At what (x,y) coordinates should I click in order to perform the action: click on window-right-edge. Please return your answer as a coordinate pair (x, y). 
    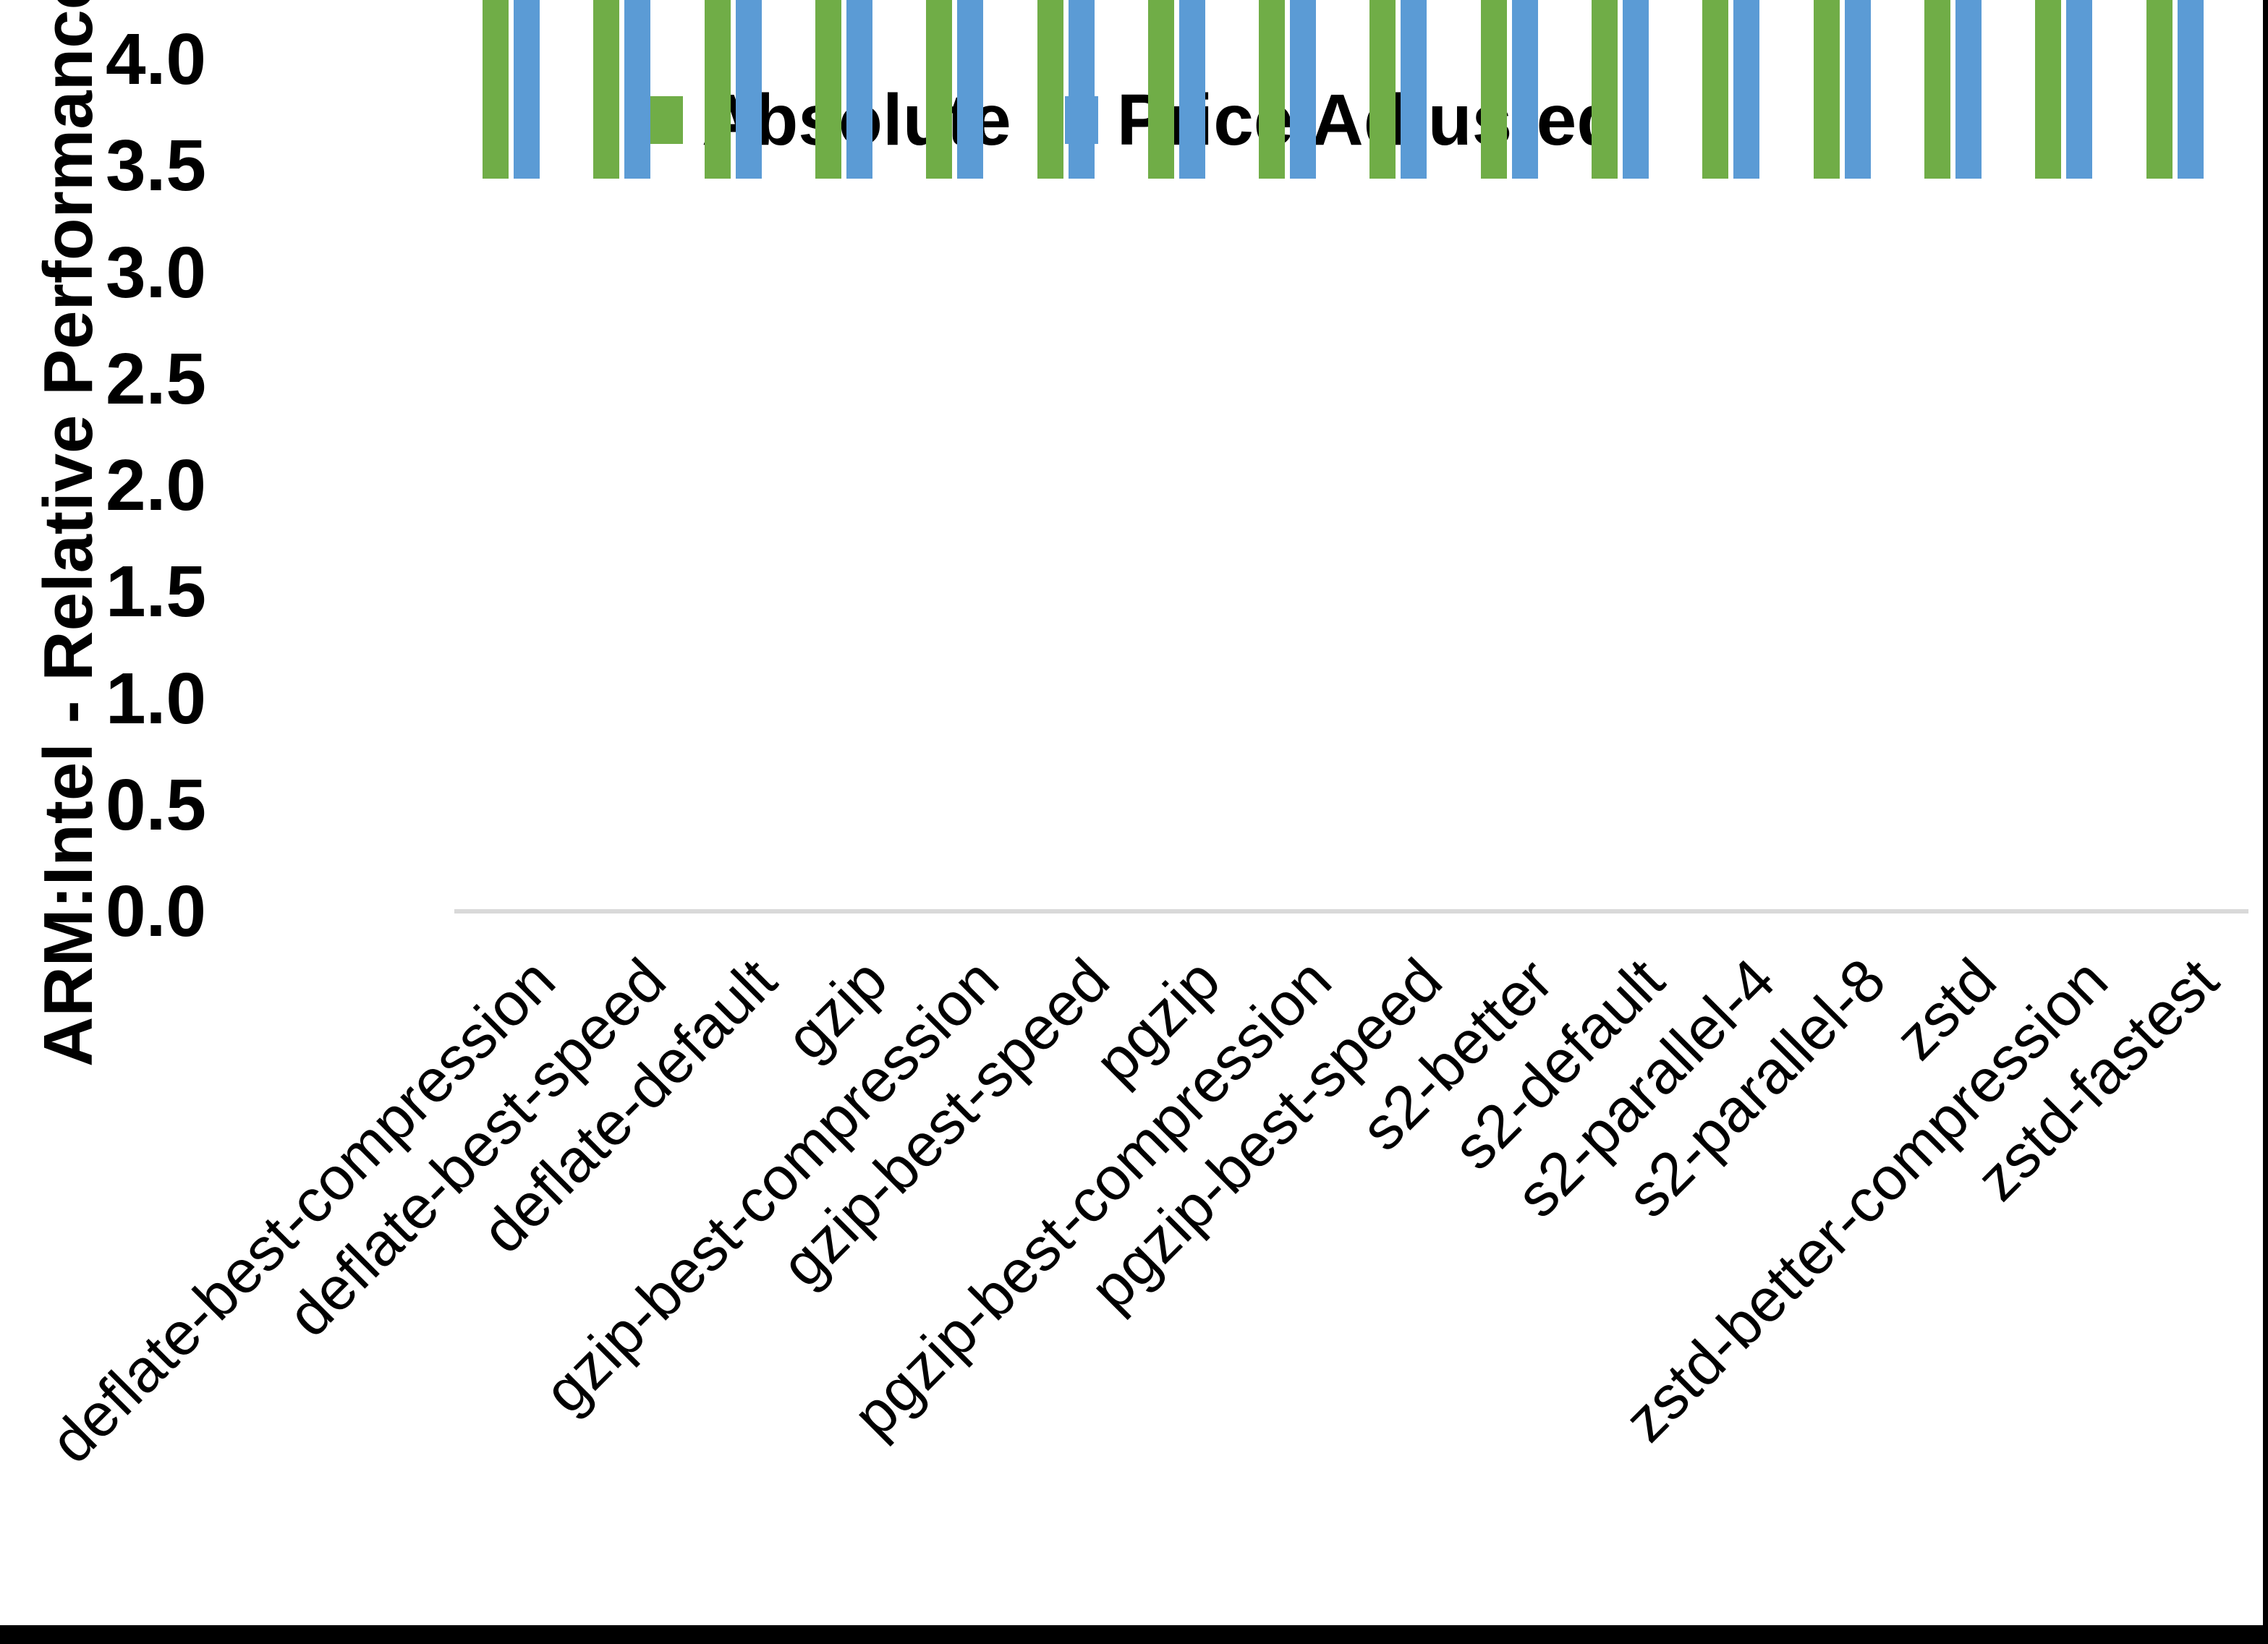
    Looking at the image, I should click on (2265, 822).